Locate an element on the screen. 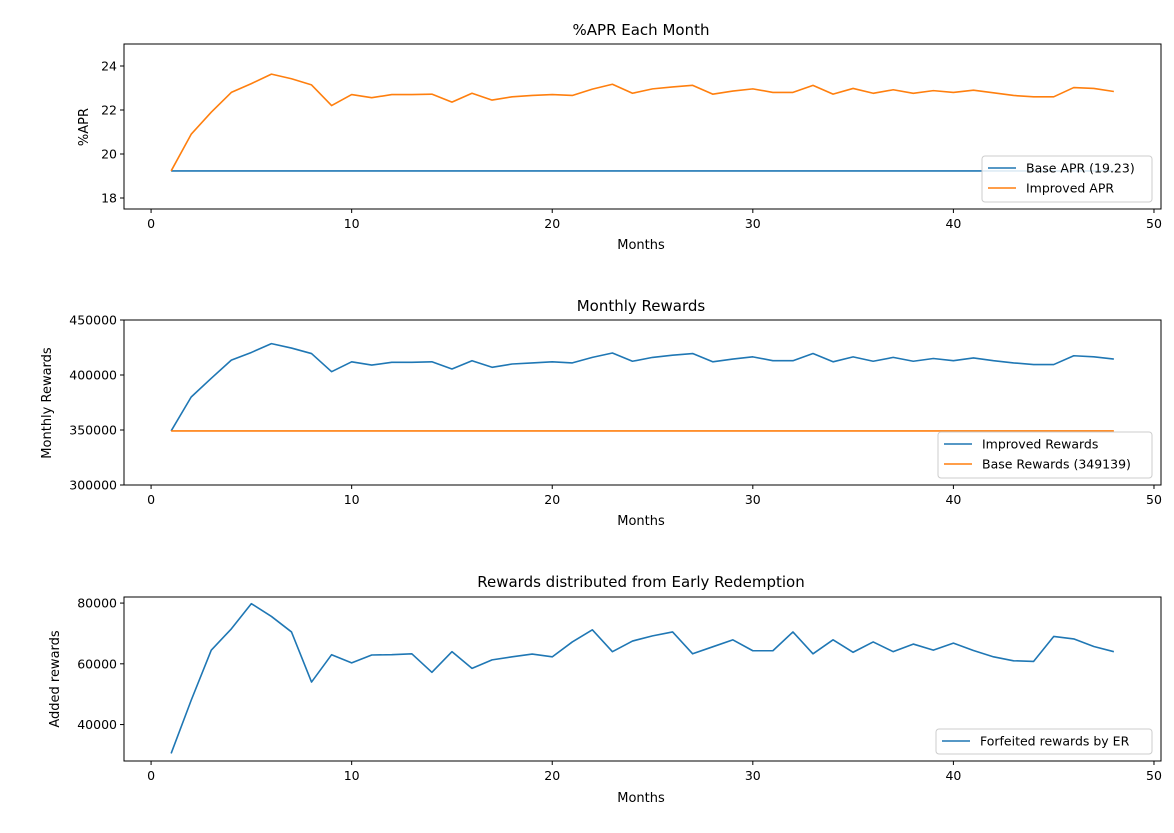 The image size is (1174, 833). chart-early-redemption-ytick-label-2: 80000 is located at coordinates (97, 603).